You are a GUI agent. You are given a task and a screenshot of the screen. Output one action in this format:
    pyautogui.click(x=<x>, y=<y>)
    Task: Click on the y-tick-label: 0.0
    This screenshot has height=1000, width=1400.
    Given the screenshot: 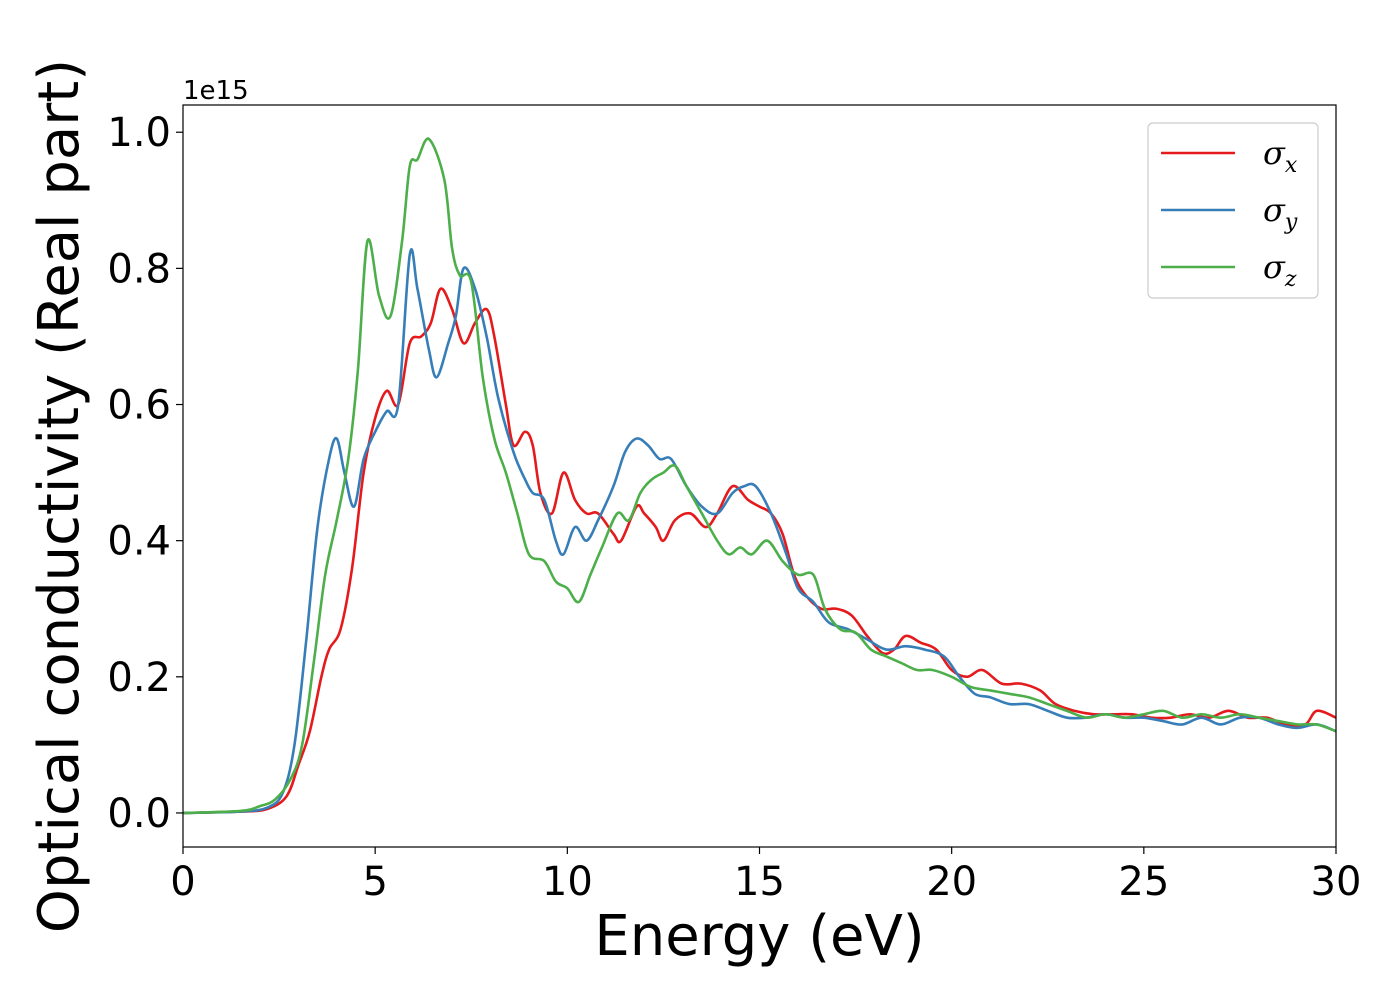 What is the action you would take?
    pyautogui.click(x=139, y=814)
    